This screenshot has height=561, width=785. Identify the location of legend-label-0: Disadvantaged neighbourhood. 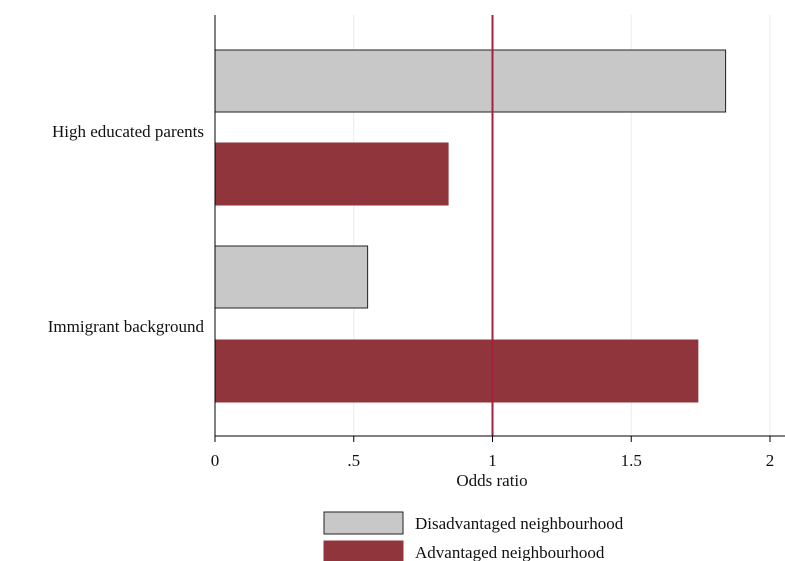
(519, 523).